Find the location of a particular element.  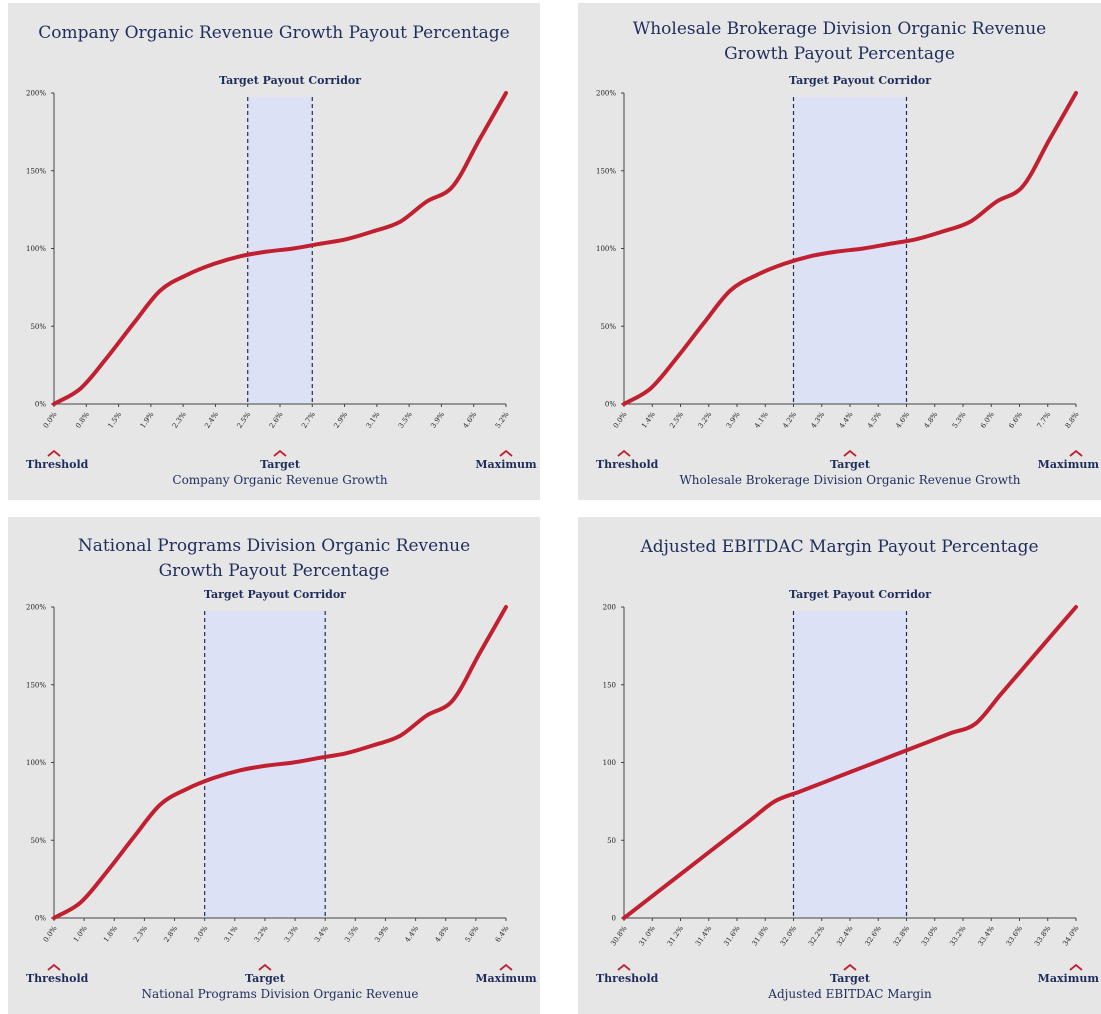

x-tick-label: 5.2% is located at coordinates (502, 419).